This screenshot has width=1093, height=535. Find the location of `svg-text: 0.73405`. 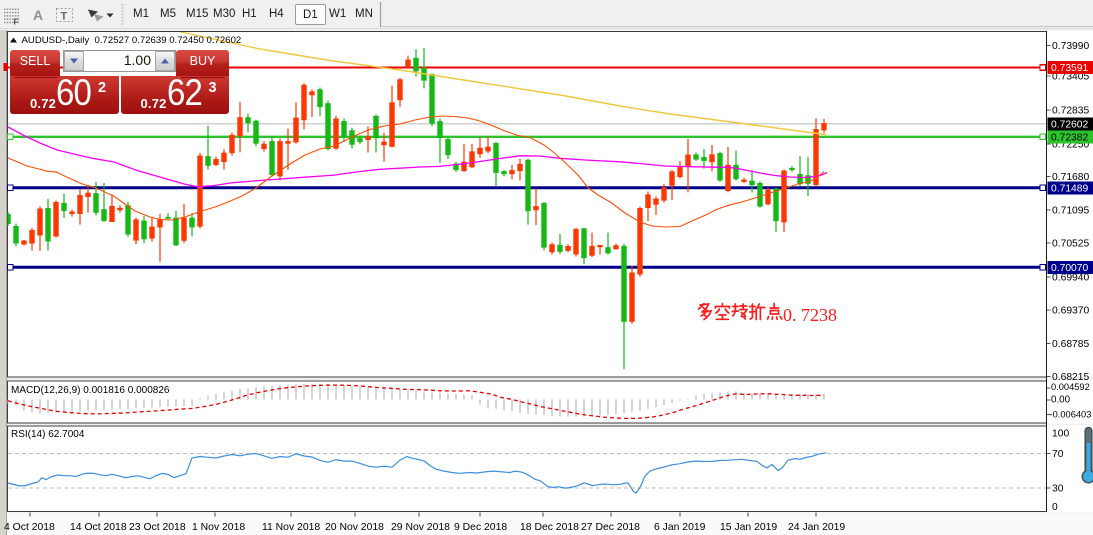

svg-text: 0.73405 is located at coordinates (1070, 77).